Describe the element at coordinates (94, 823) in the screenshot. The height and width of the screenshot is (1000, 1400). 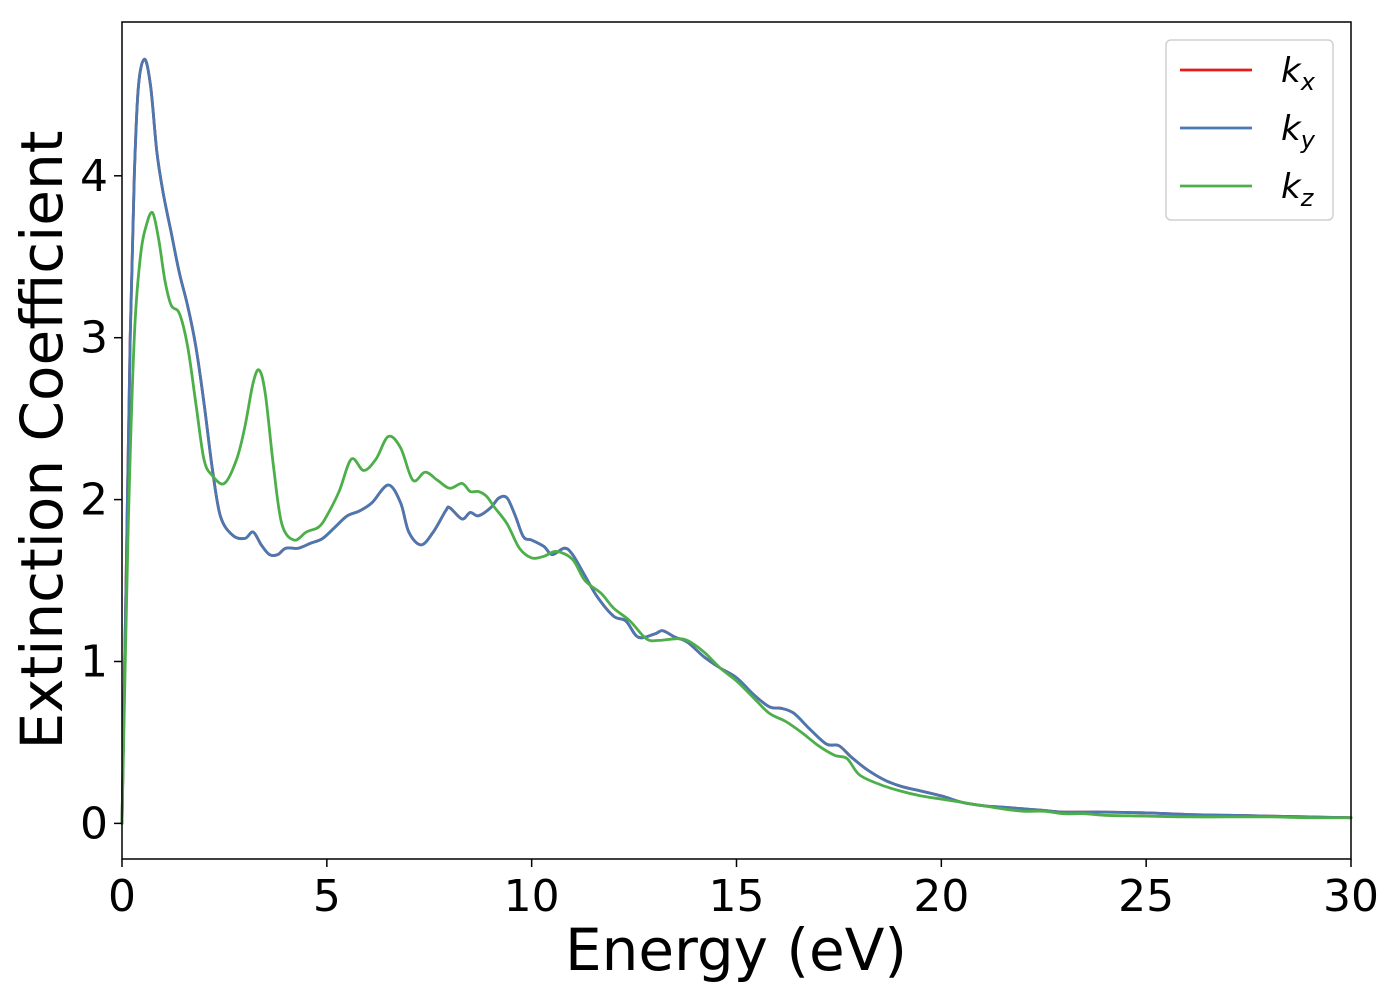
I see `y-tick-label: 0` at that location.